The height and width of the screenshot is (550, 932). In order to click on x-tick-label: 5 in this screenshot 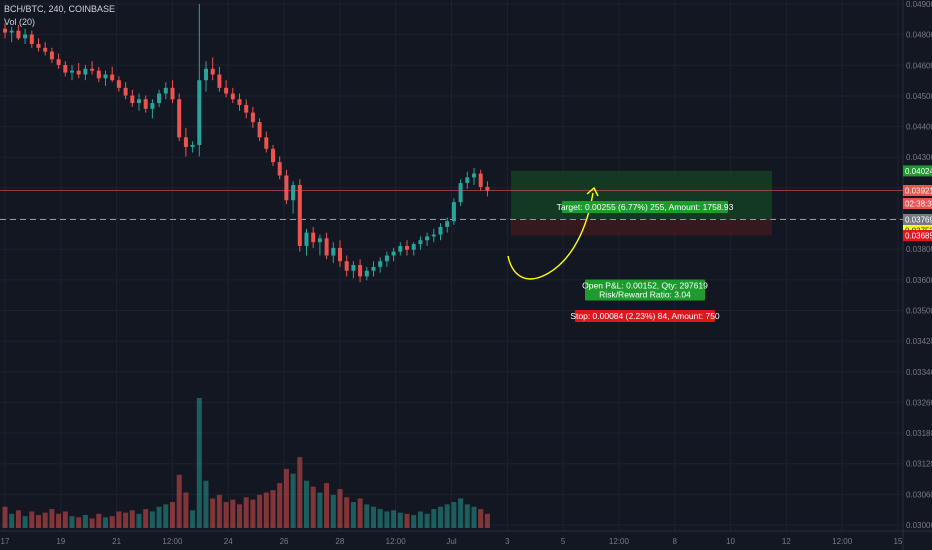, I will do `click(563, 541)`.